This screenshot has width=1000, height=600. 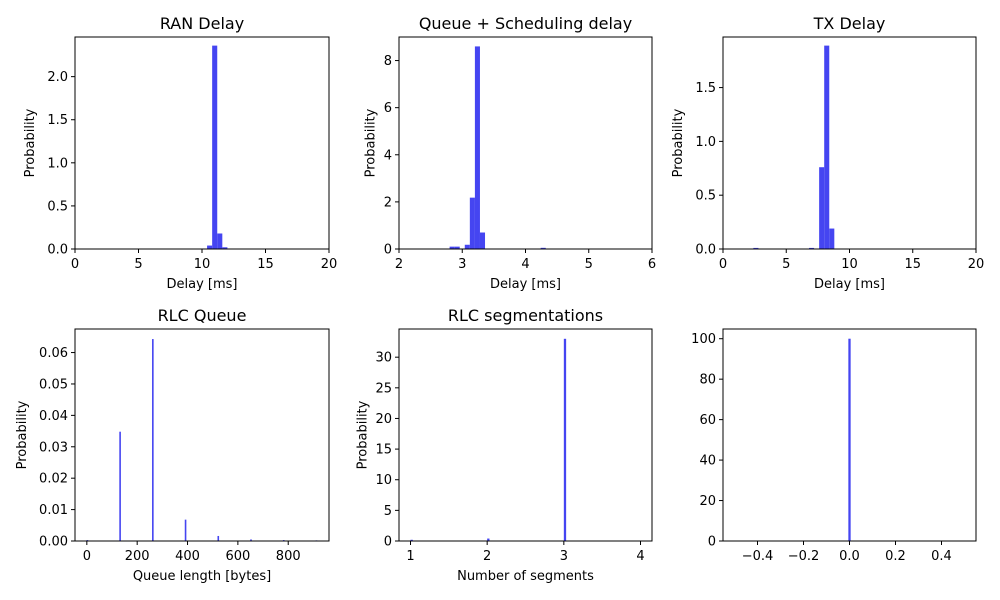 What do you see at coordinates (525, 264) in the screenshot?
I see `x-tick-label: 4` at bounding box center [525, 264].